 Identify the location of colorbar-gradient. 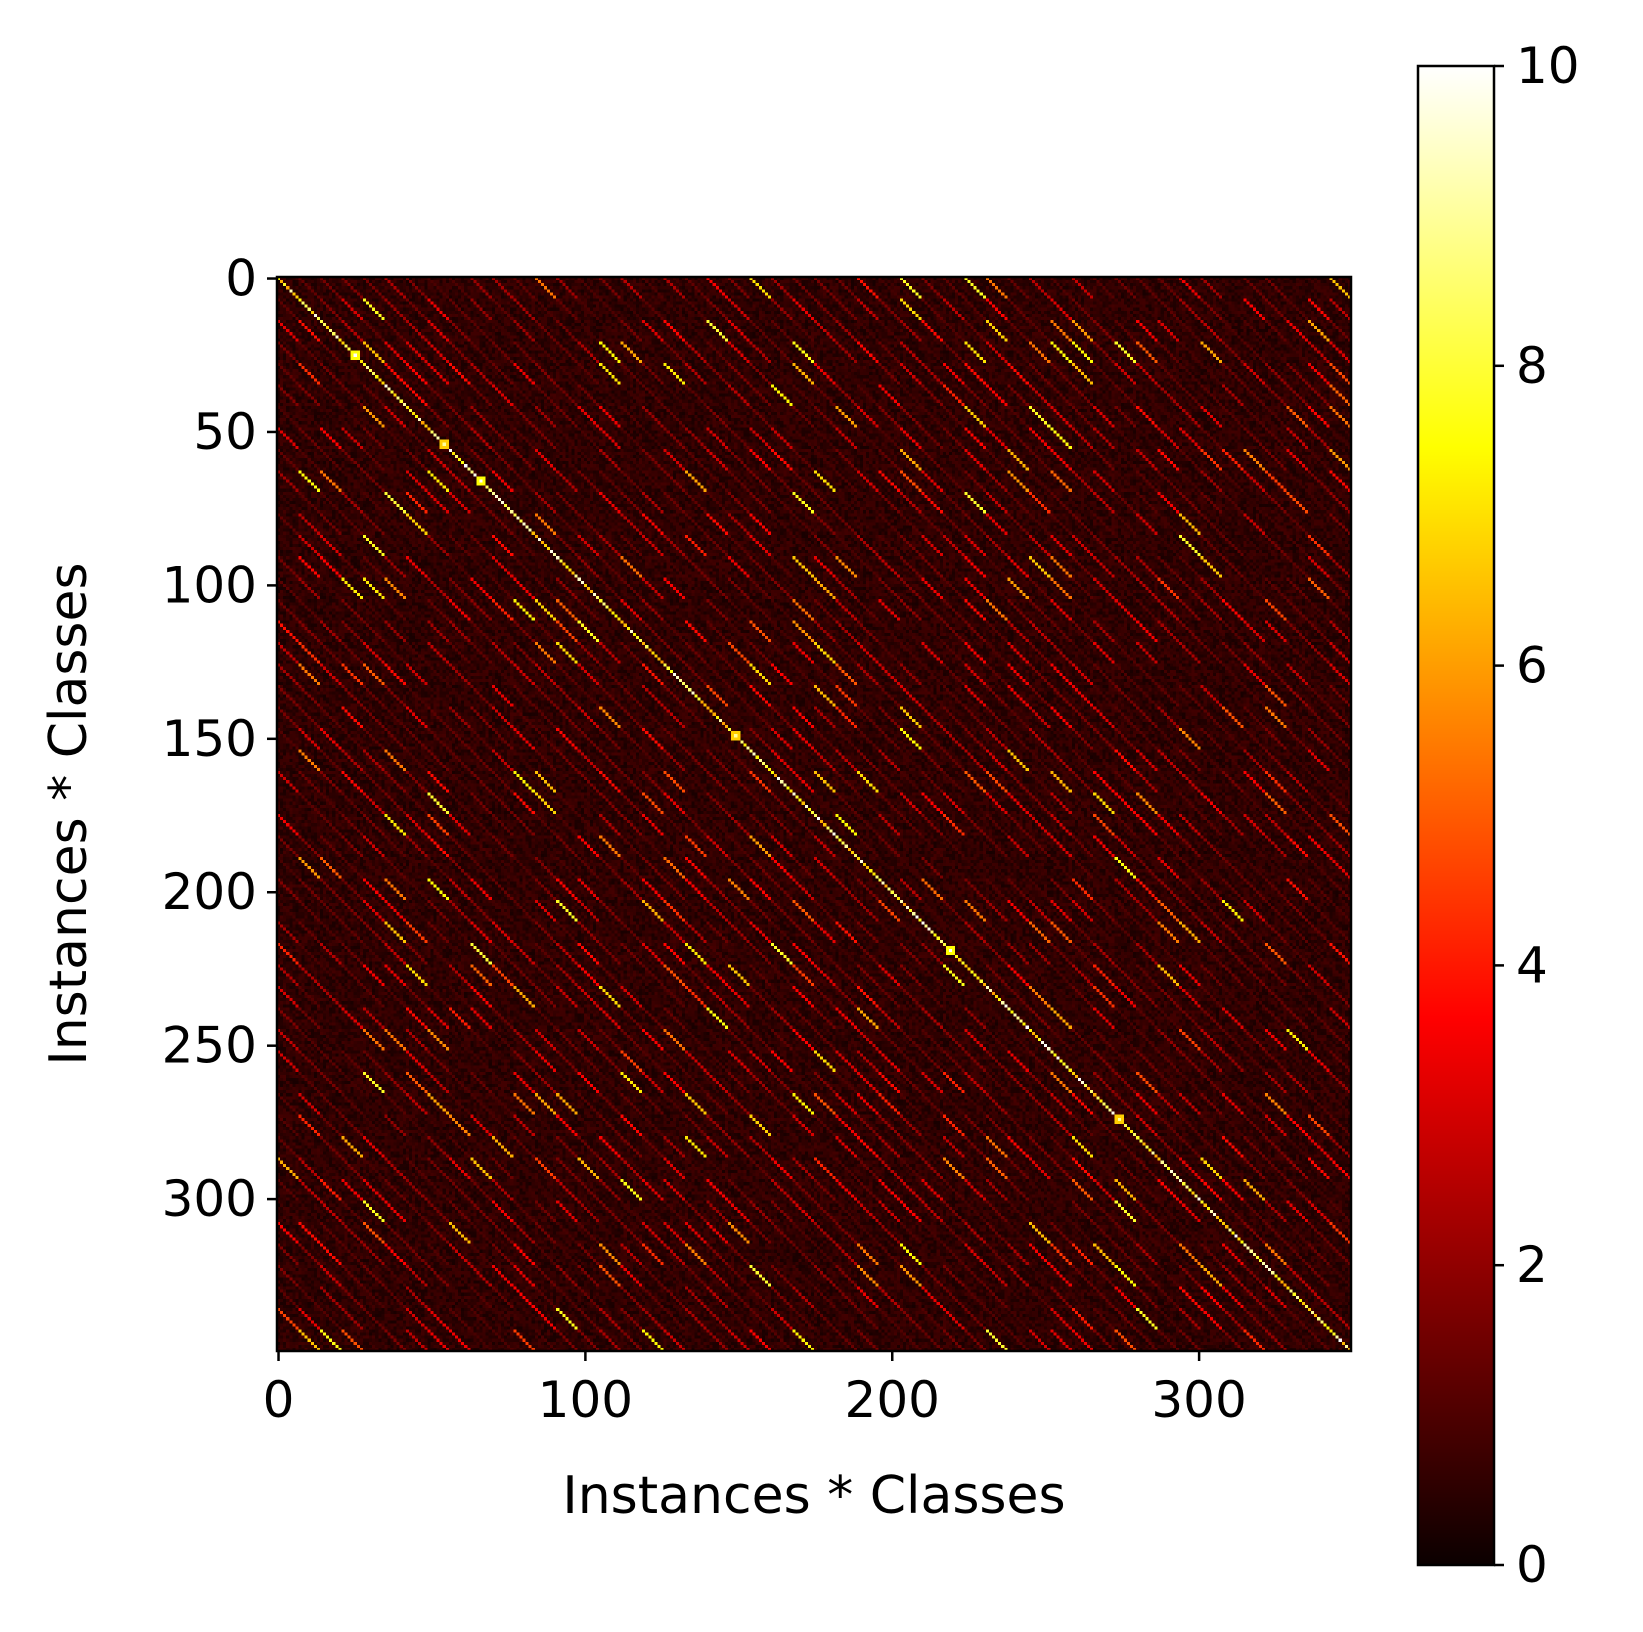
(1456, 815).